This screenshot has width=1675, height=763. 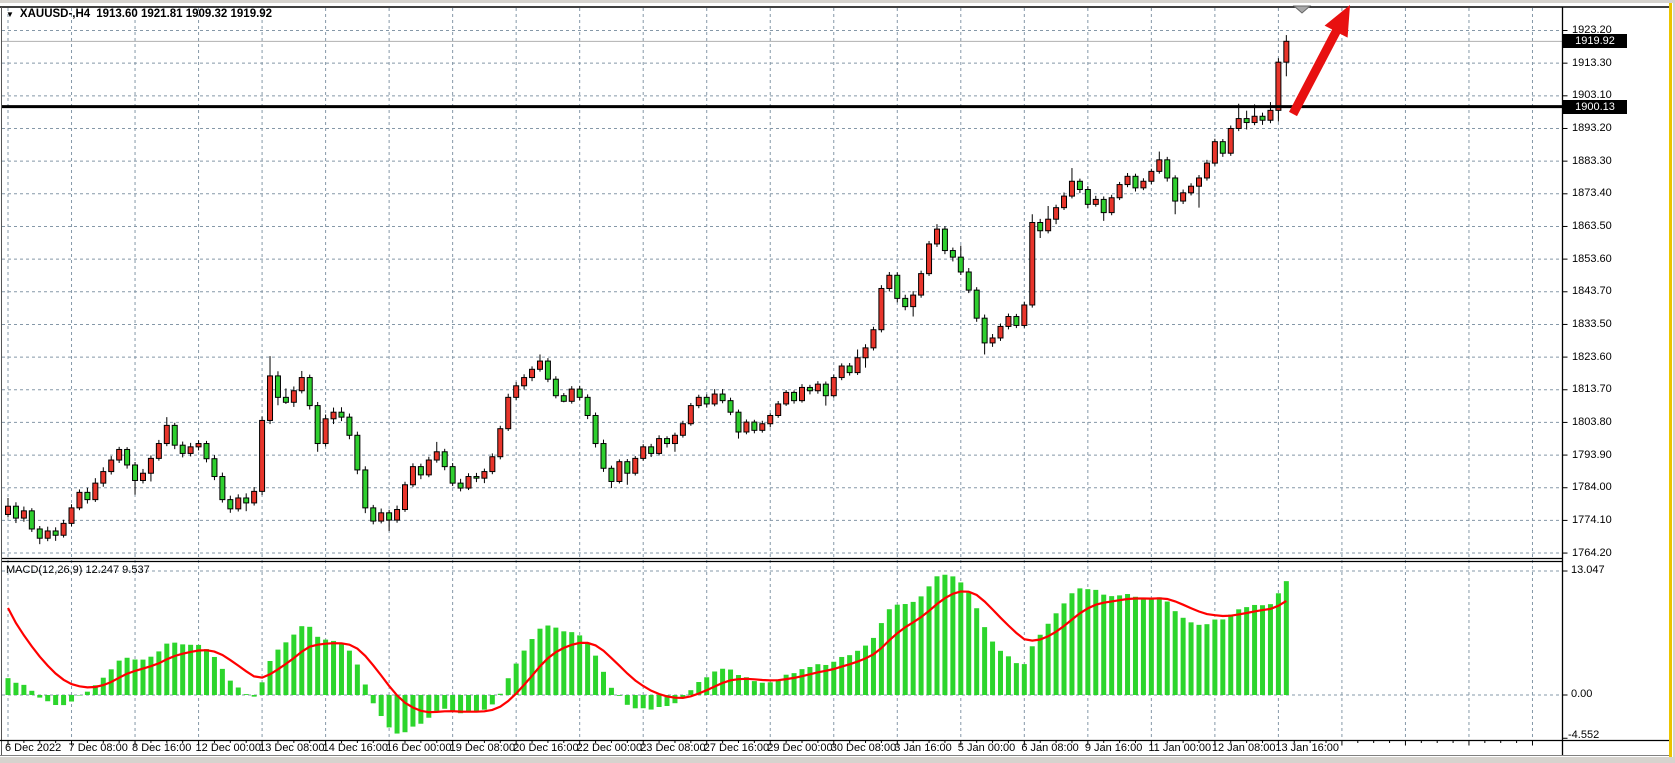 What do you see at coordinates (1592, 127) in the screenshot?
I see `price-tick-label: 1893.20` at bounding box center [1592, 127].